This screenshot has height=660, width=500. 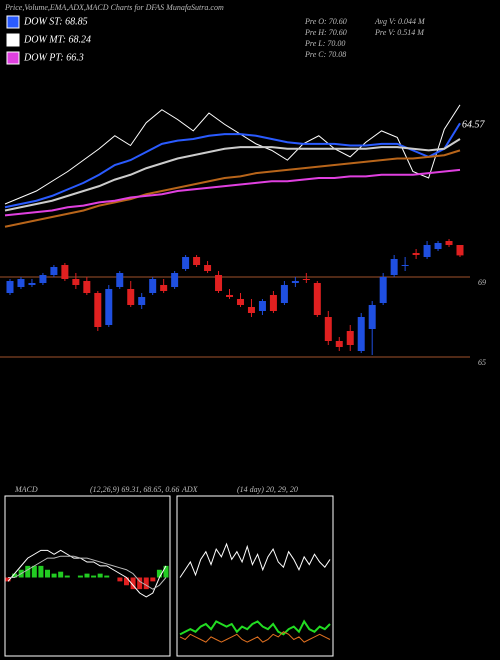 I want to click on info-text: Pre V: 0.514 M, so click(x=399, y=32).